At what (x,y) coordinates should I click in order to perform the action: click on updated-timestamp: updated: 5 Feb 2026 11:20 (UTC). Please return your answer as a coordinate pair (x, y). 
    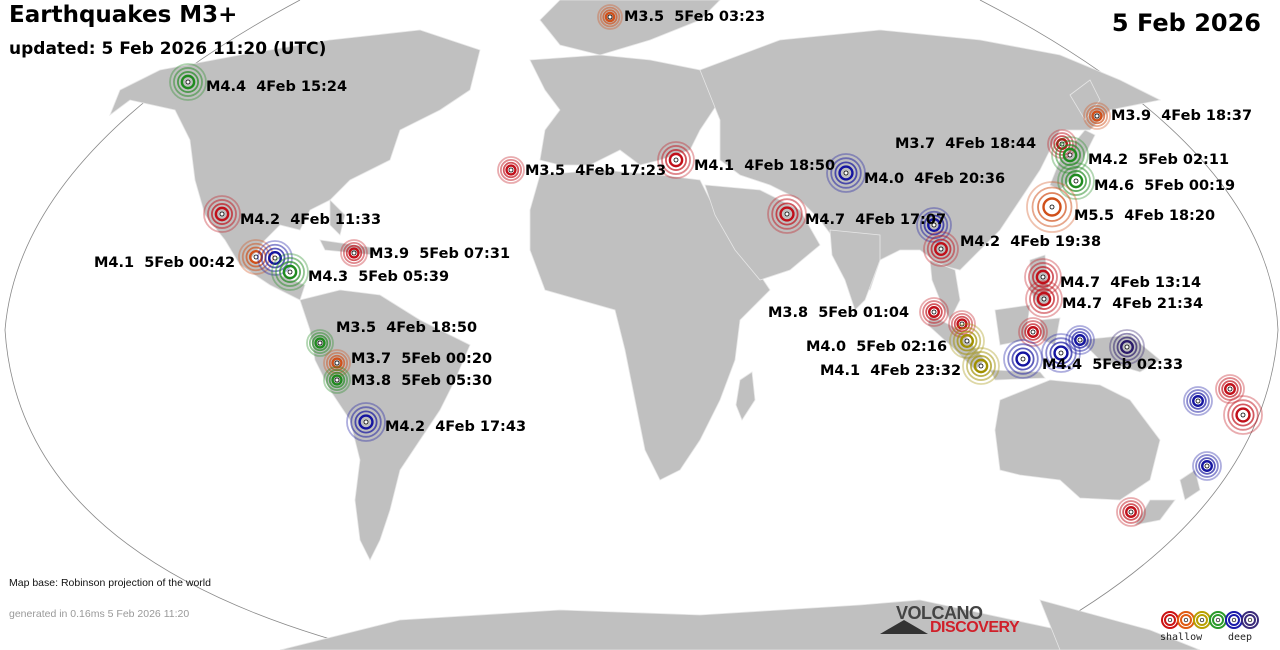
    Looking at the image, I should click on (168, 49).